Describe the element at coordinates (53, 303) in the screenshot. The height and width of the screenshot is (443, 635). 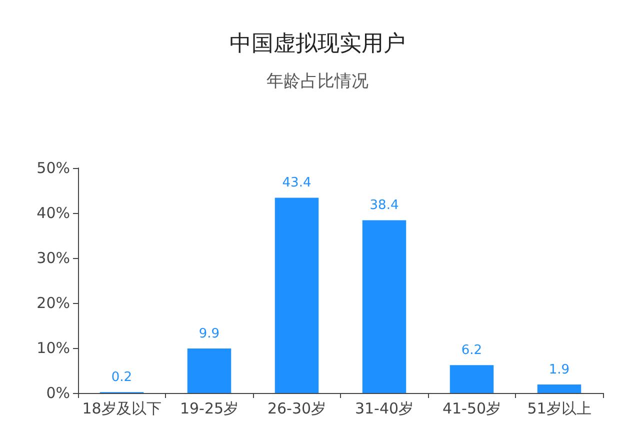
I see `y-tick-label: 20%` at that location.